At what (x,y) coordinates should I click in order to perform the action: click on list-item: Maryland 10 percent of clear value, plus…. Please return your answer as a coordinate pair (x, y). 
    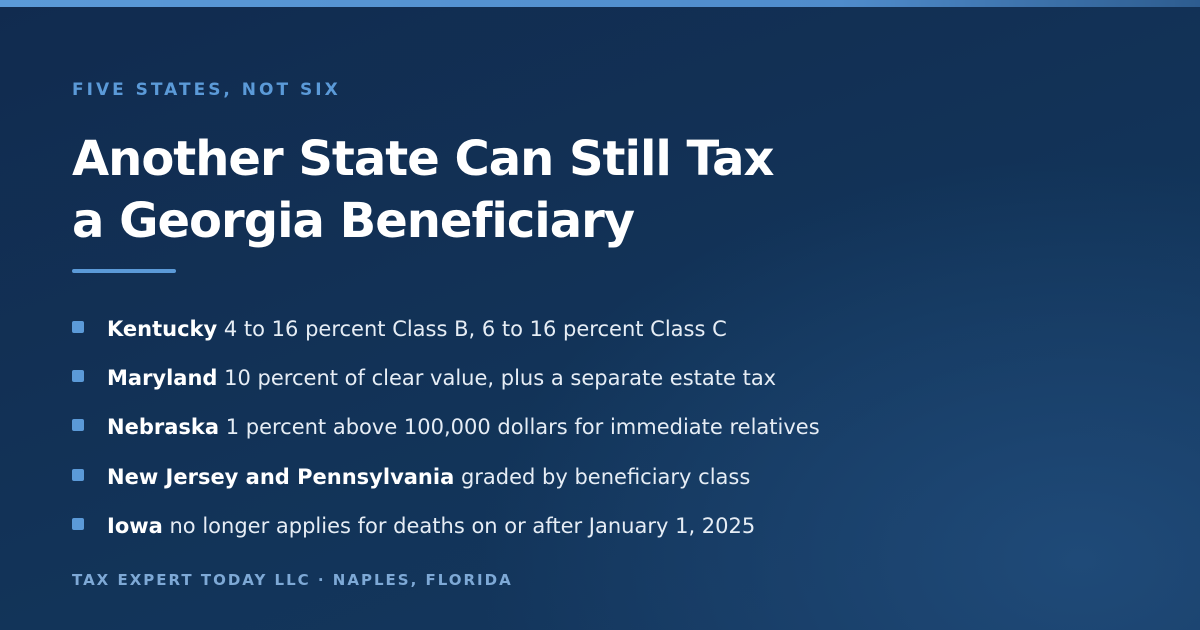
    Looking at the image, I should click on (446, 385).